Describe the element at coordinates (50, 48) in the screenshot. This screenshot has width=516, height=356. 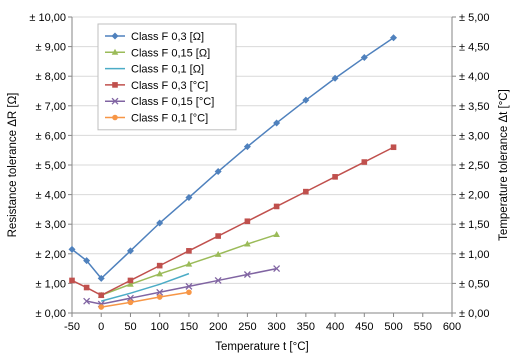
I see `y-left-tick-label: ± 9,00` at that location.